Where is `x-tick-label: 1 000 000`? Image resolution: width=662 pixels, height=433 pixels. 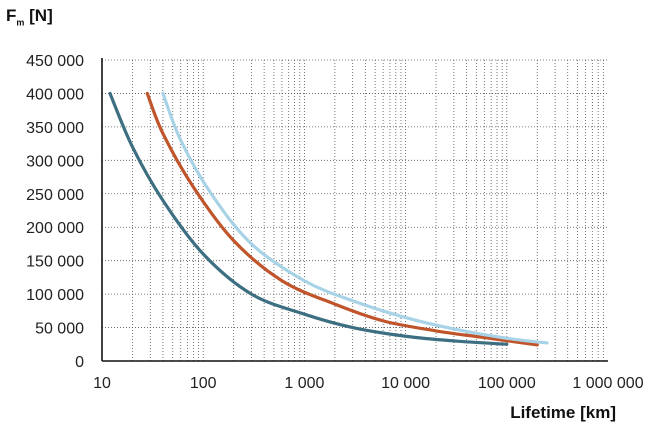
x-tick-label: 1 000 000 is located at coordinates (607, 383).